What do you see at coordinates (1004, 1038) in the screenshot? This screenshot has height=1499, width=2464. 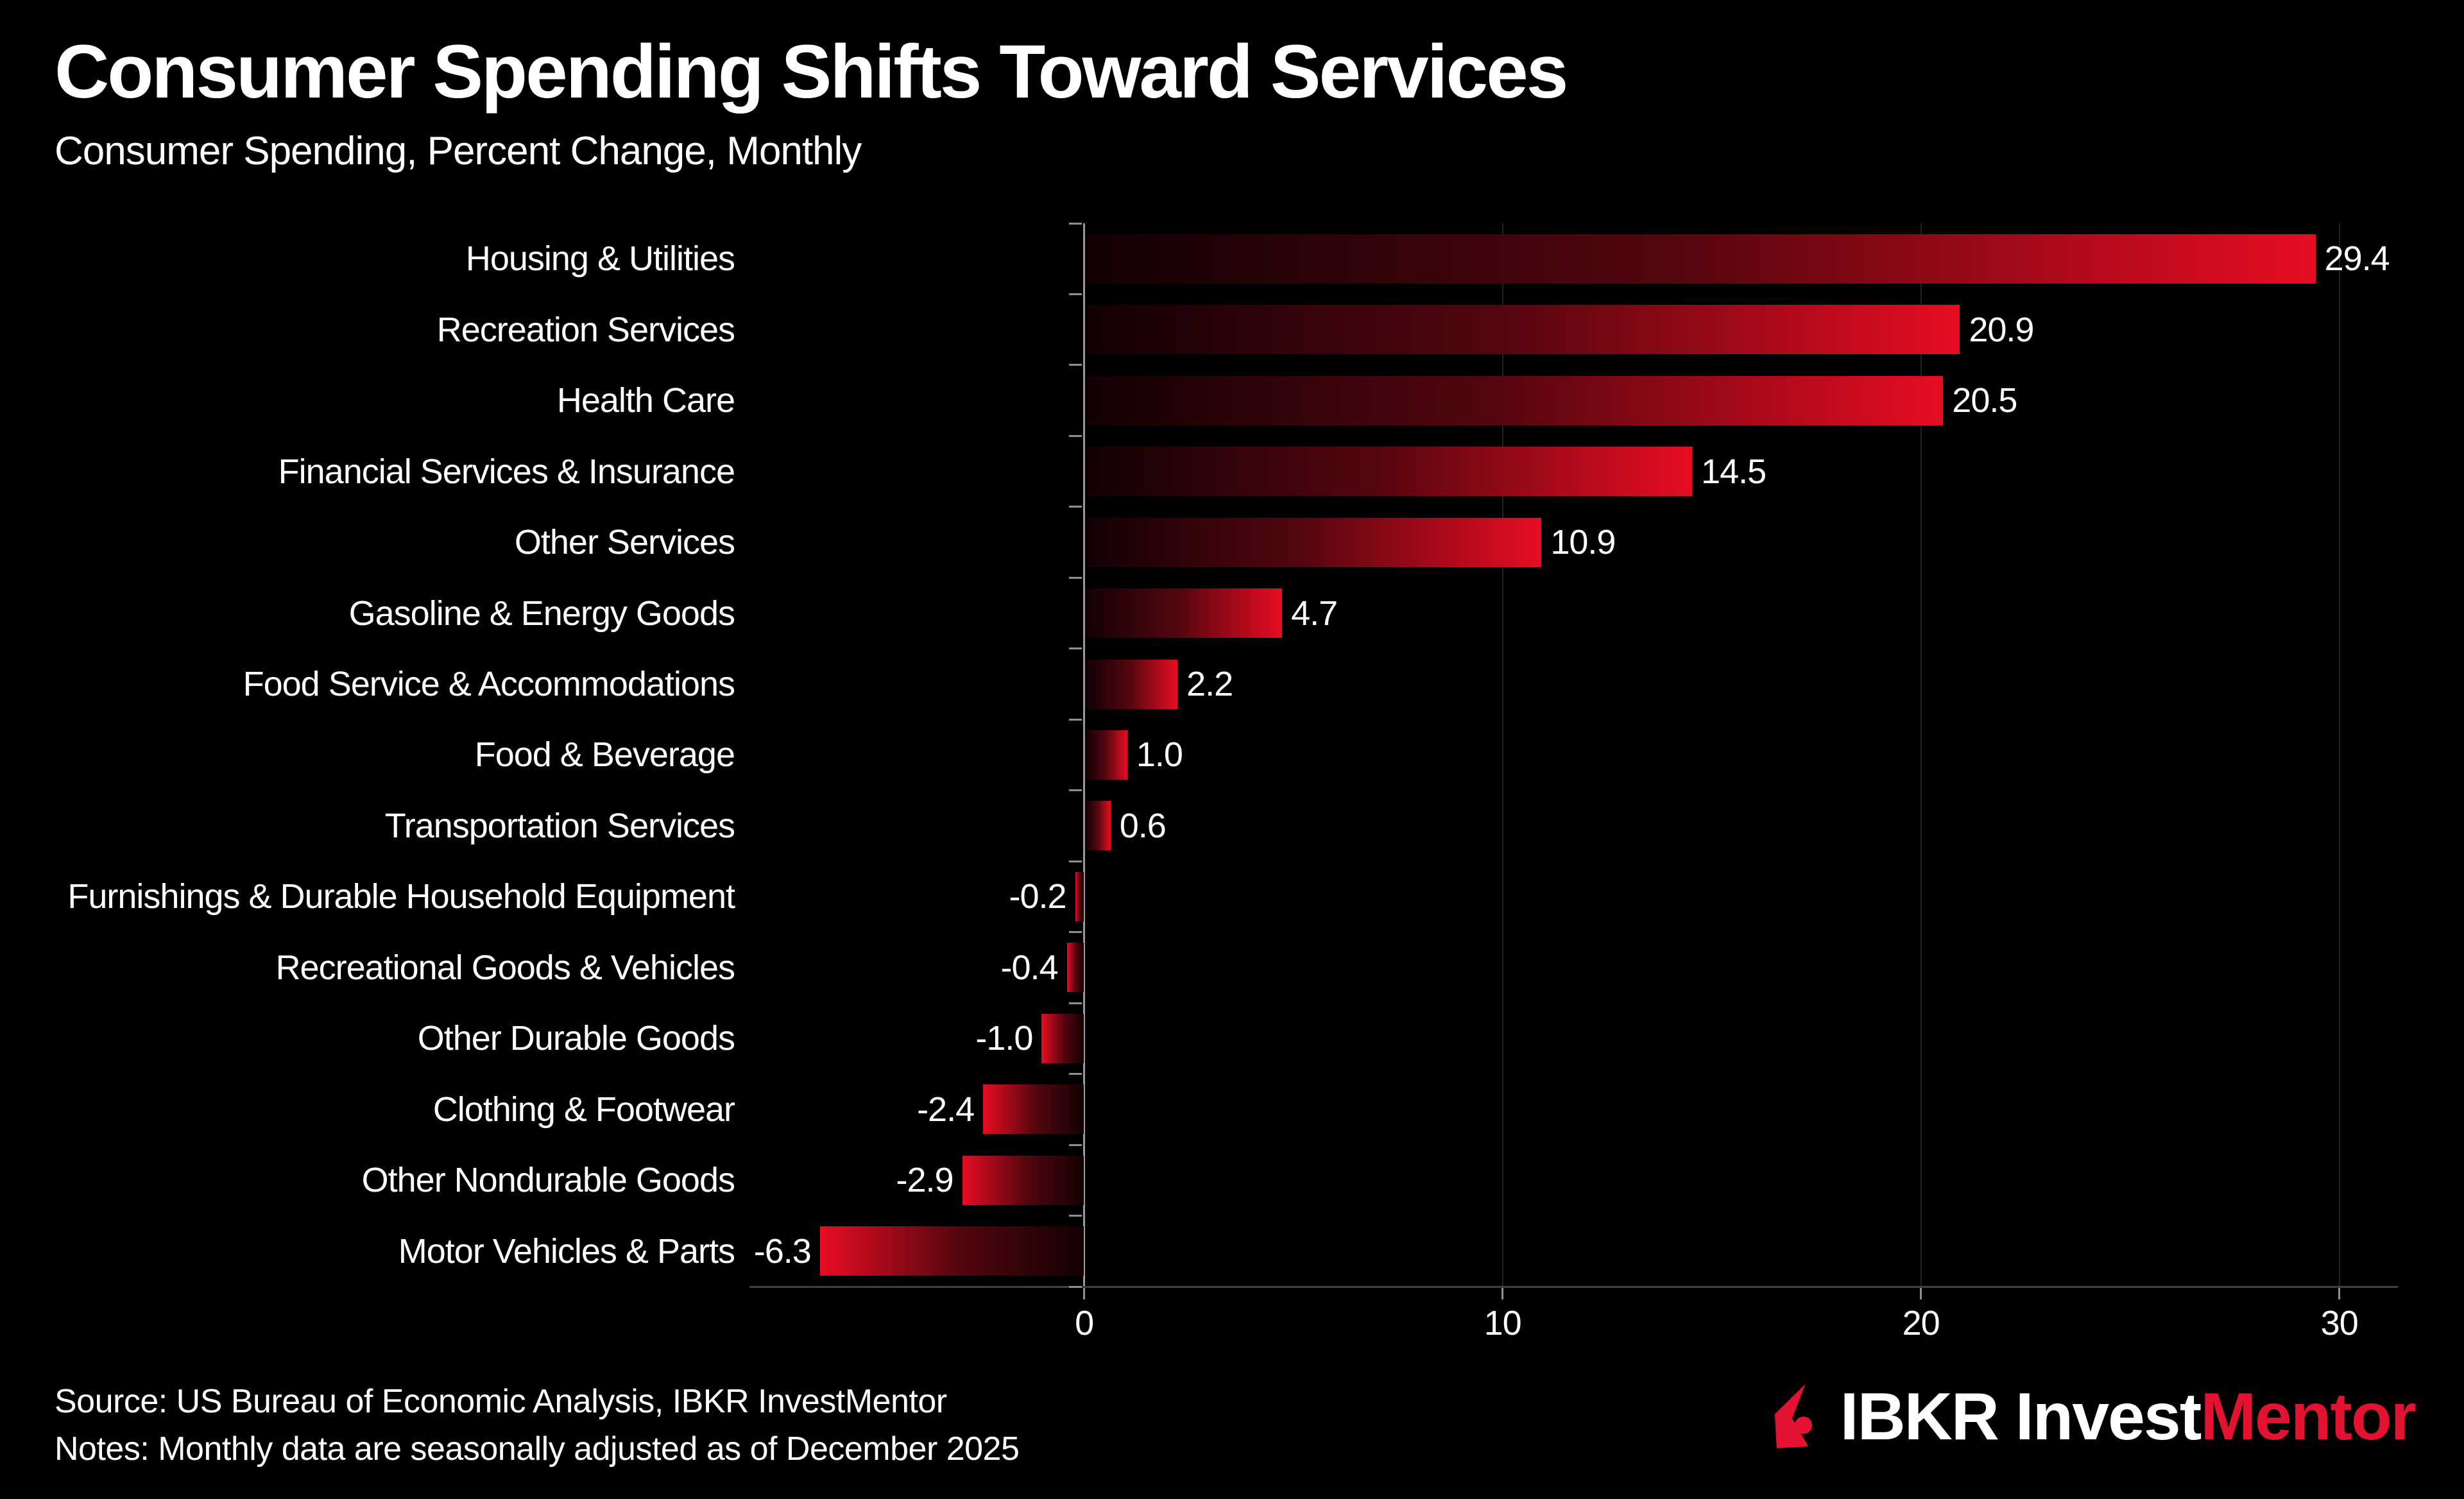 I see `value-label: -1.0` at bounding box center [1004, 1038].